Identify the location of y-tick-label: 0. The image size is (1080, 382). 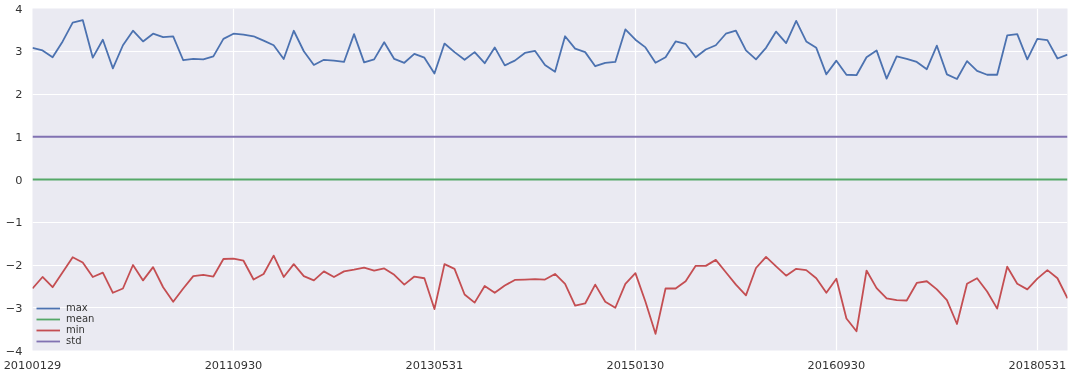
(19, 179).